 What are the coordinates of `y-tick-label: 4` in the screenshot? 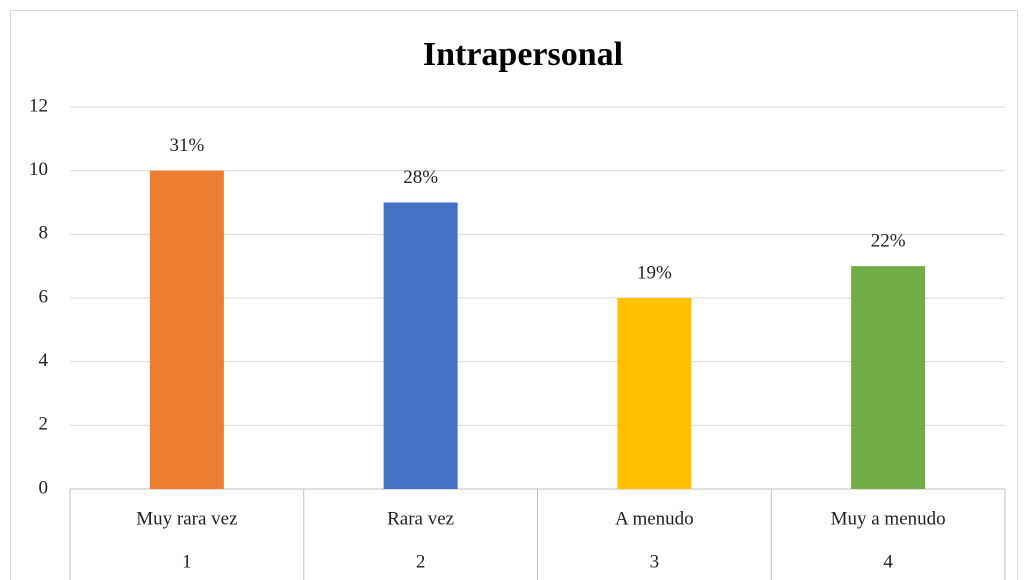 It's located at (44, 360).